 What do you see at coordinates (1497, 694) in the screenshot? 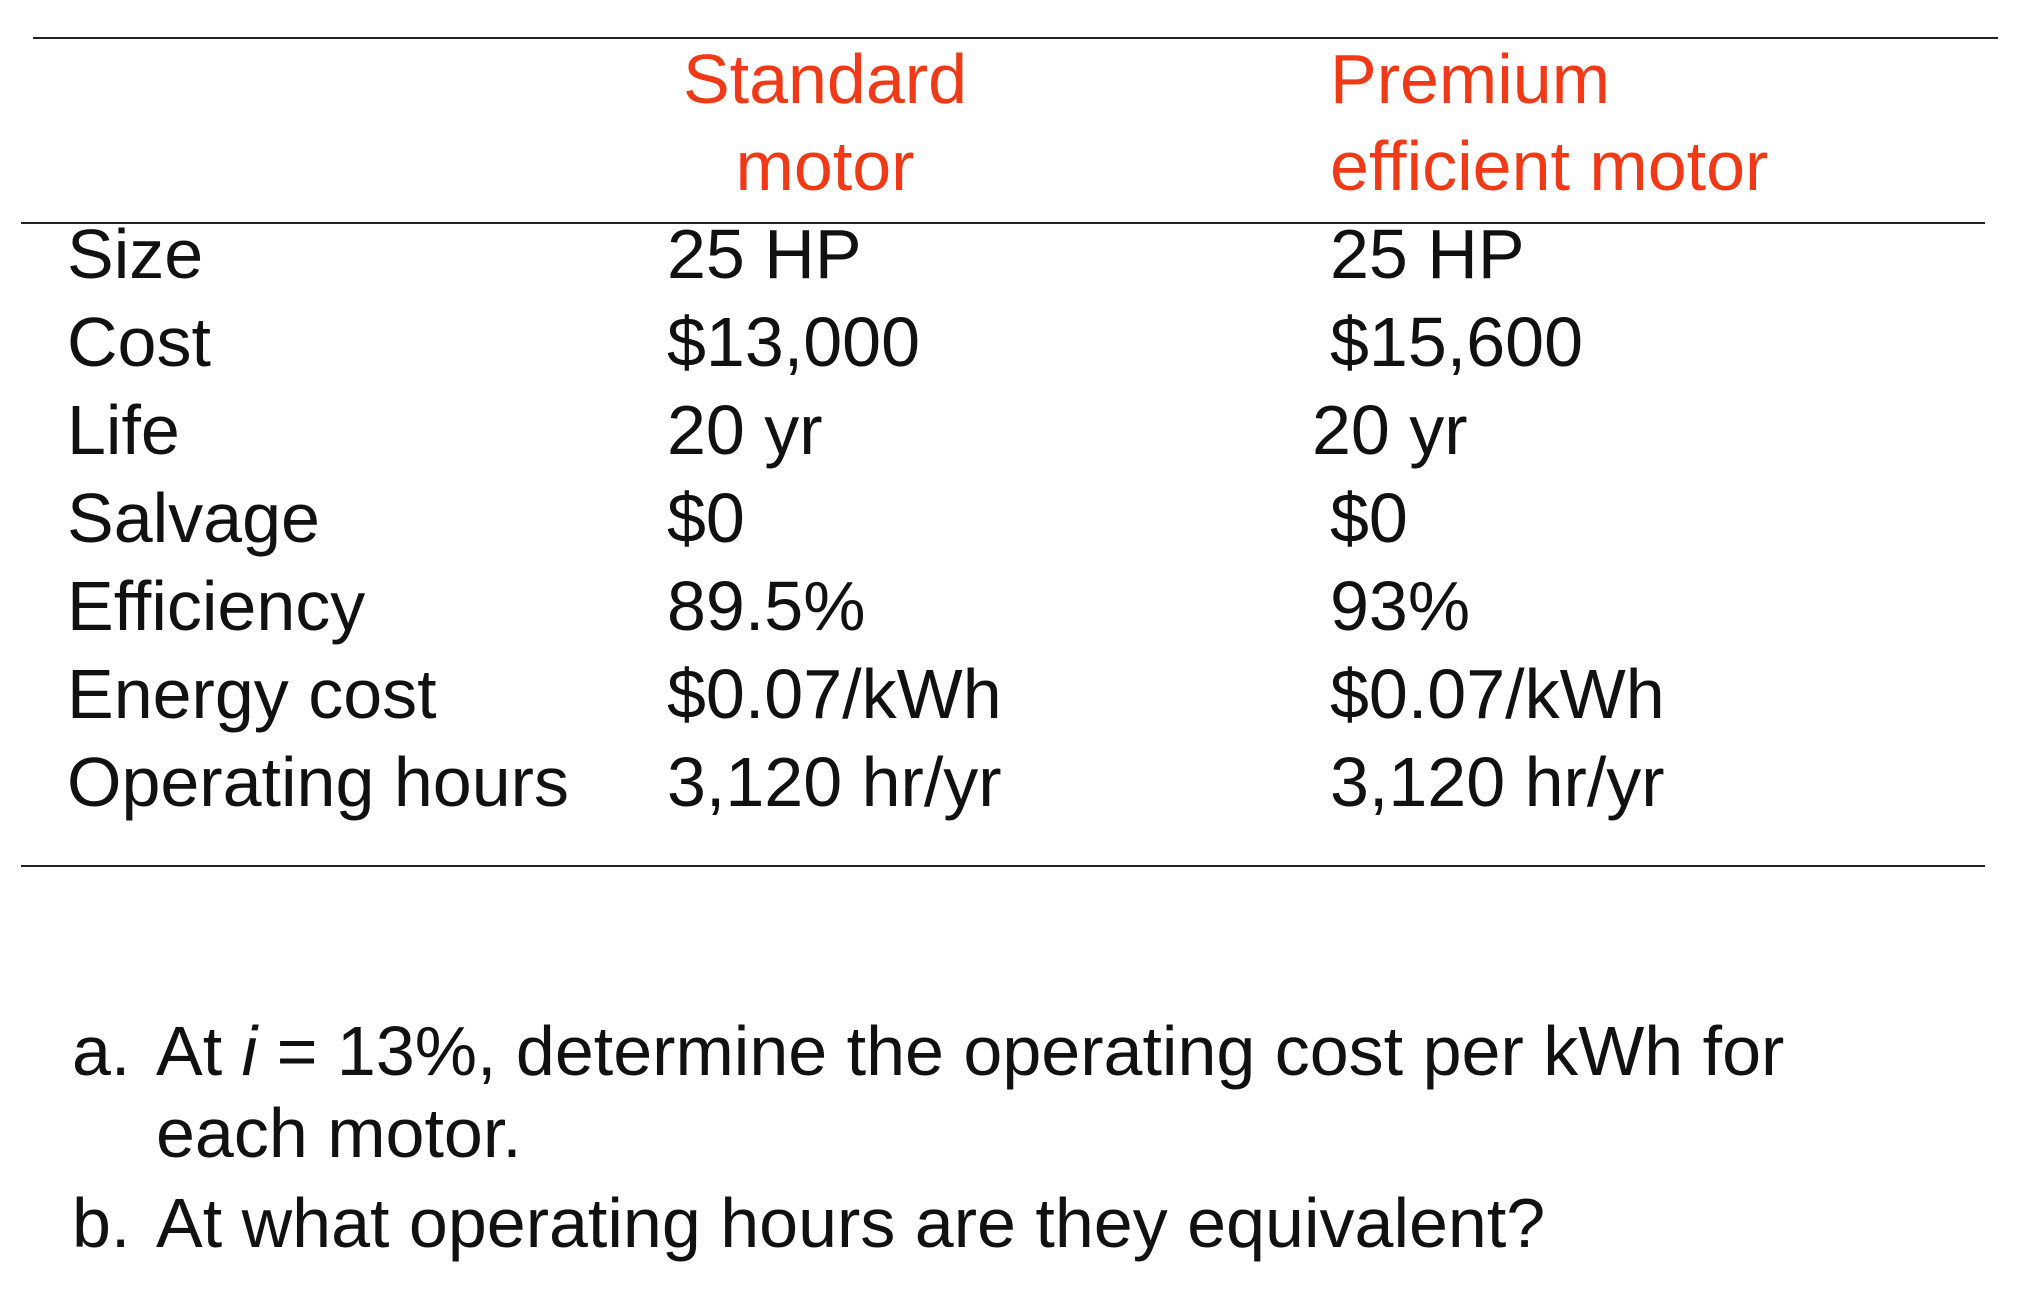
I see `premium-value: $0.07/kWh` at bounding box center [1497, 694].